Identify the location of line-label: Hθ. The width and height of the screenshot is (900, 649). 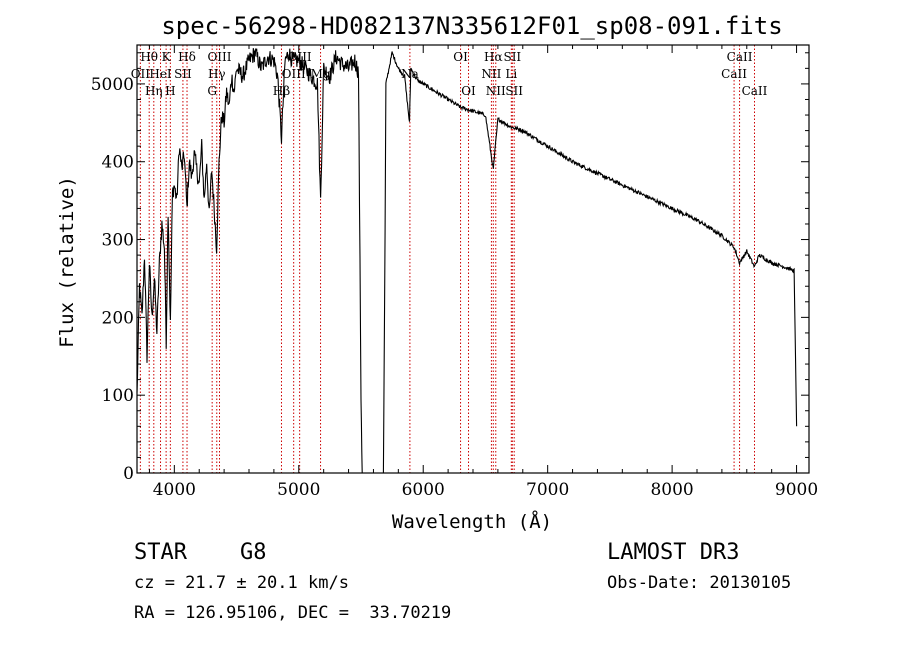
(149, 57).